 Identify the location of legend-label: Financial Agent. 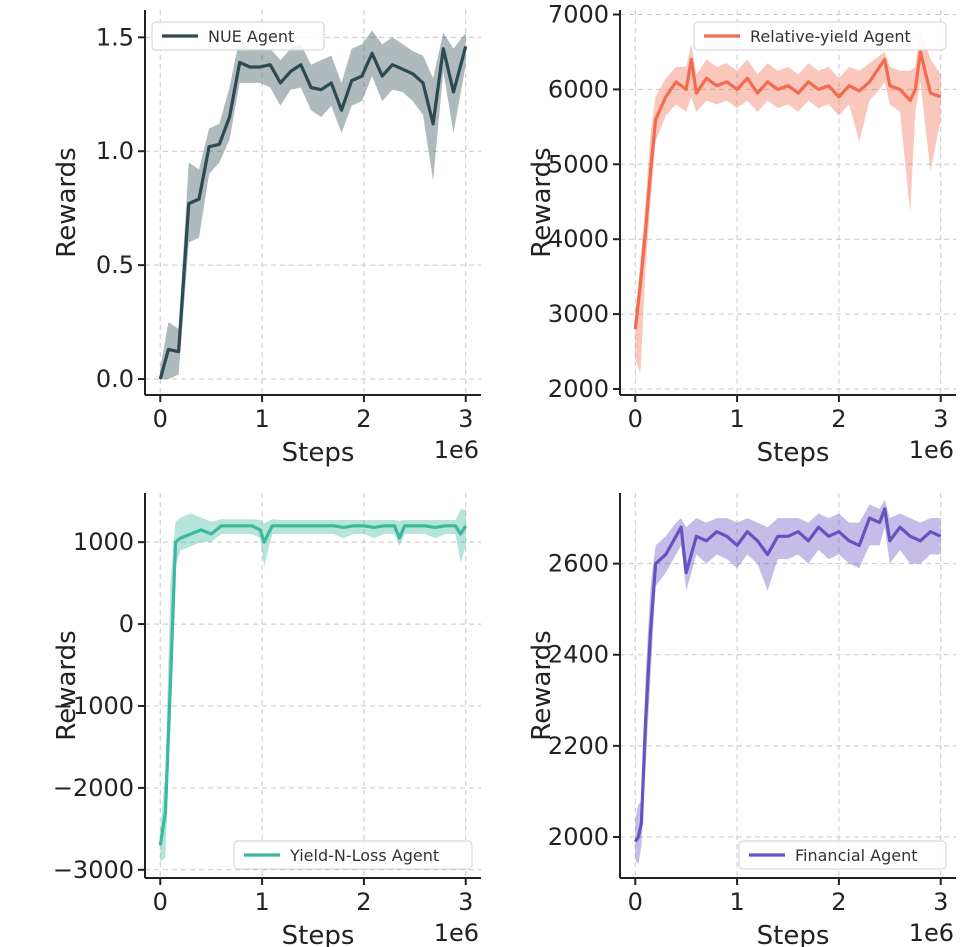
(856, 855).